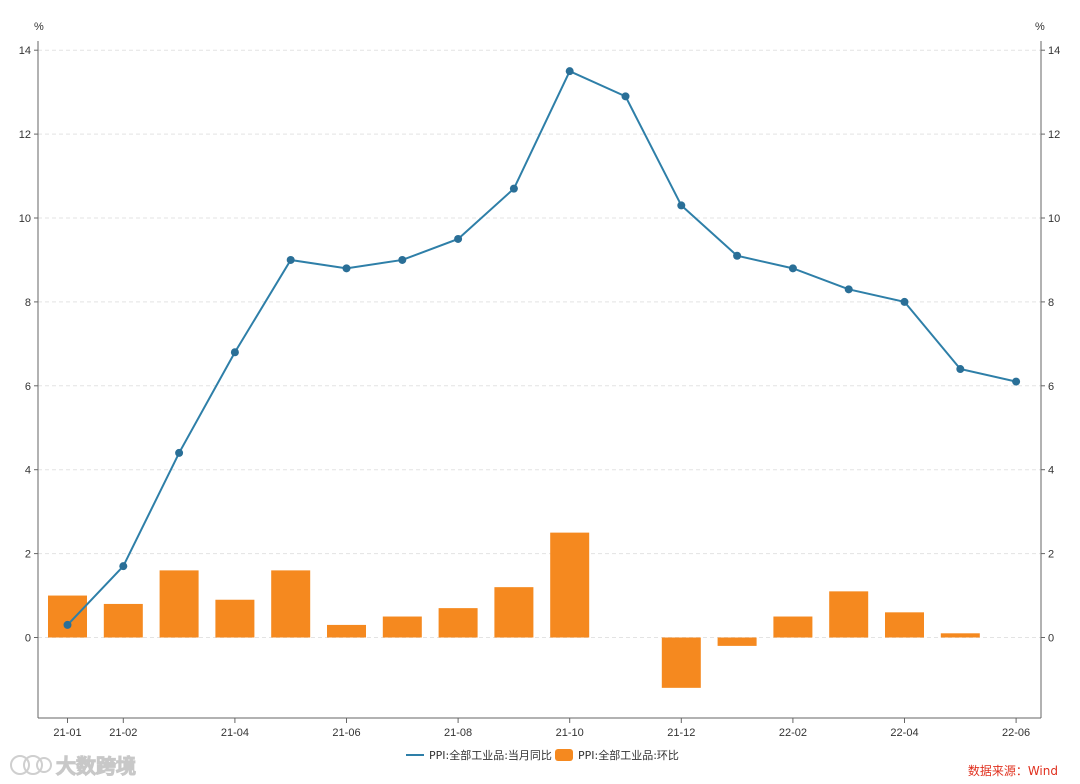 The width and height of the screenshot is (1080, 784). Describe the element at coordinates (681, 733) in the screenshot. I see `x-tick-label: 21-12` at that location.